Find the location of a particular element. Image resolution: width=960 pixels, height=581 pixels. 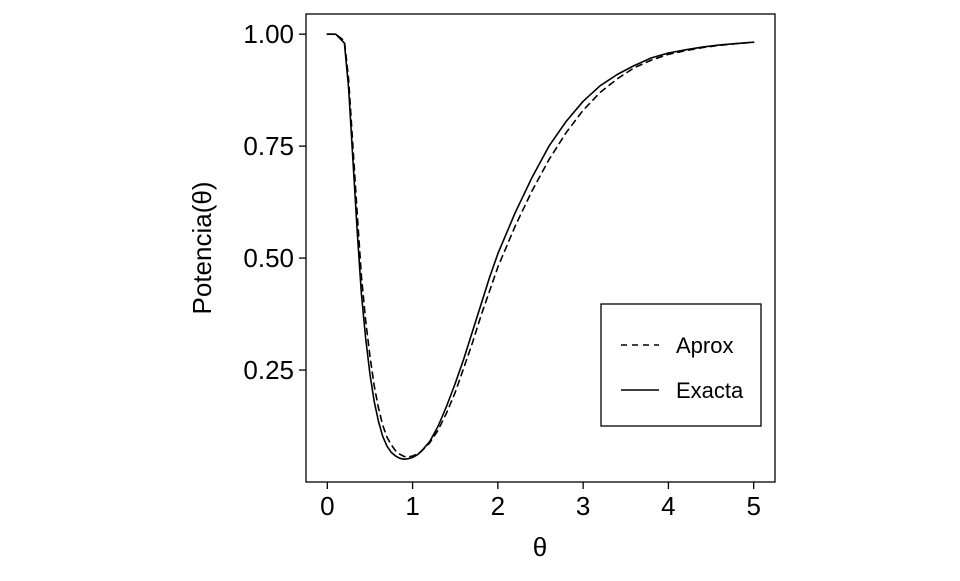

legend-label-exacta: Exacta is located at coordinates (710, 390).